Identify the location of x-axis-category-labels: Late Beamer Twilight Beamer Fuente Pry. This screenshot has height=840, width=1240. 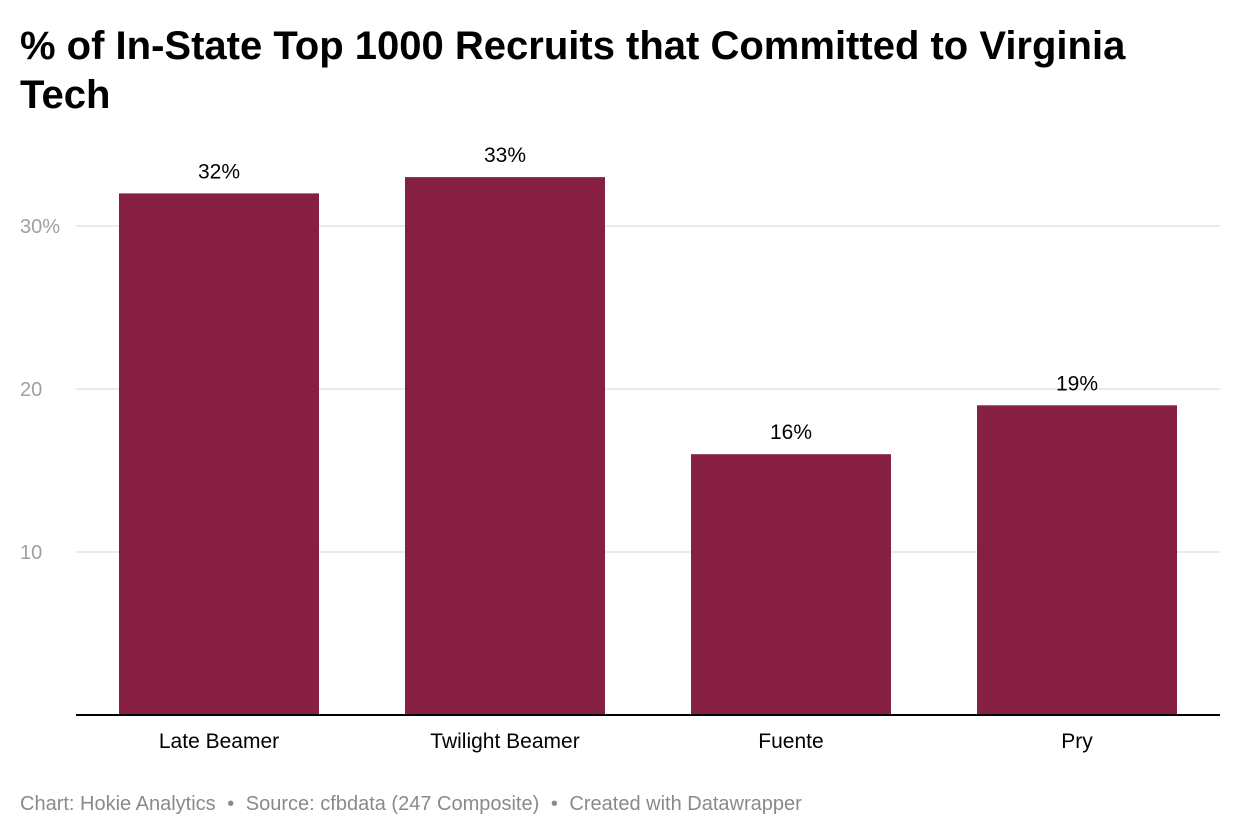
(626, 741).